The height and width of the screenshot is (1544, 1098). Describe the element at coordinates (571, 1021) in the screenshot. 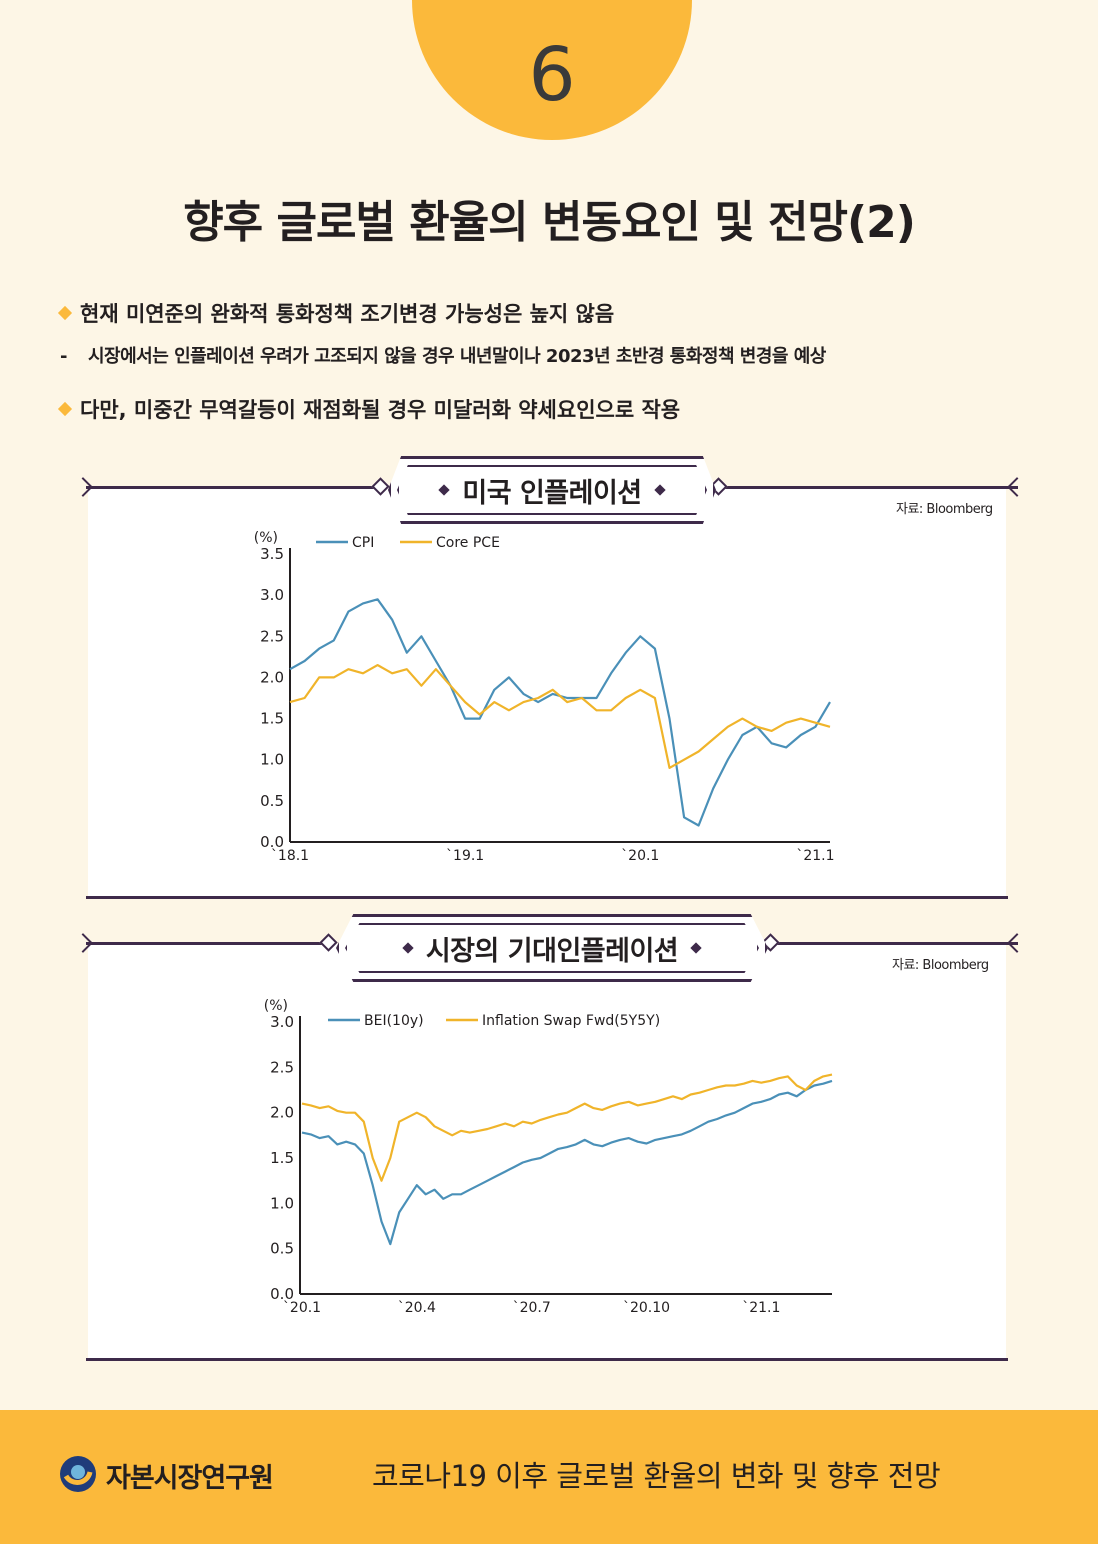

I see `legend-label: Inflation Swap Fwd(5Y5Y)` at that location.